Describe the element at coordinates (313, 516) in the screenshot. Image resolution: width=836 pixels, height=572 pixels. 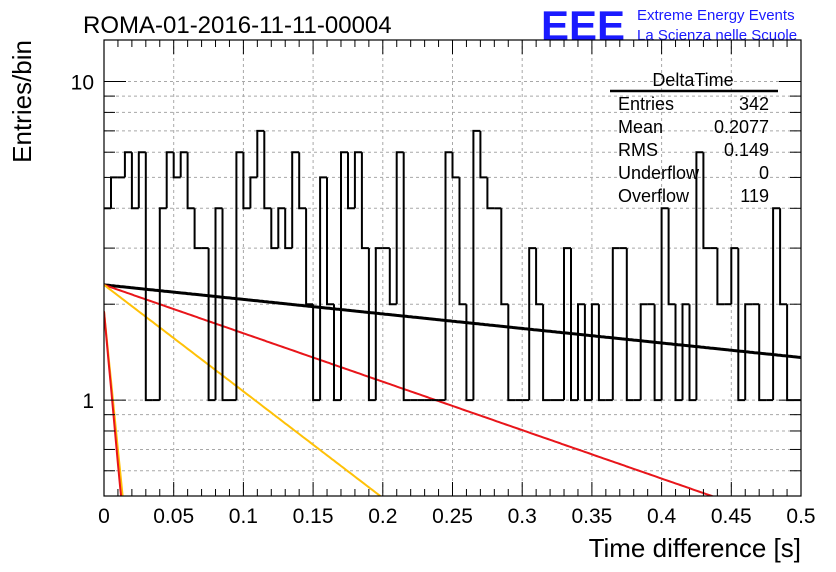
I see `x-tick-label: 0.15` at that location.